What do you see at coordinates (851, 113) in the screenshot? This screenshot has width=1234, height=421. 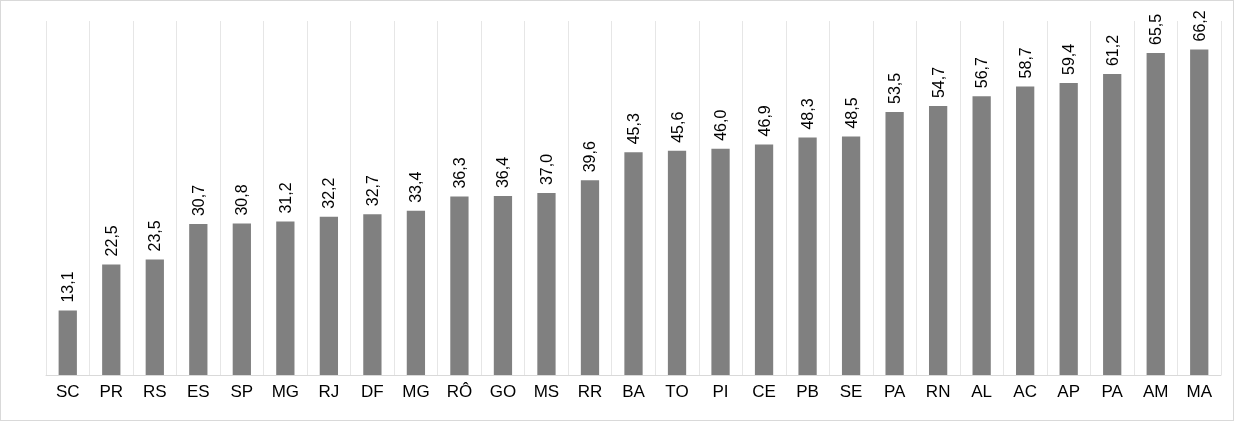 I see `data-label: 48,5` at bounding box center [851, 113].